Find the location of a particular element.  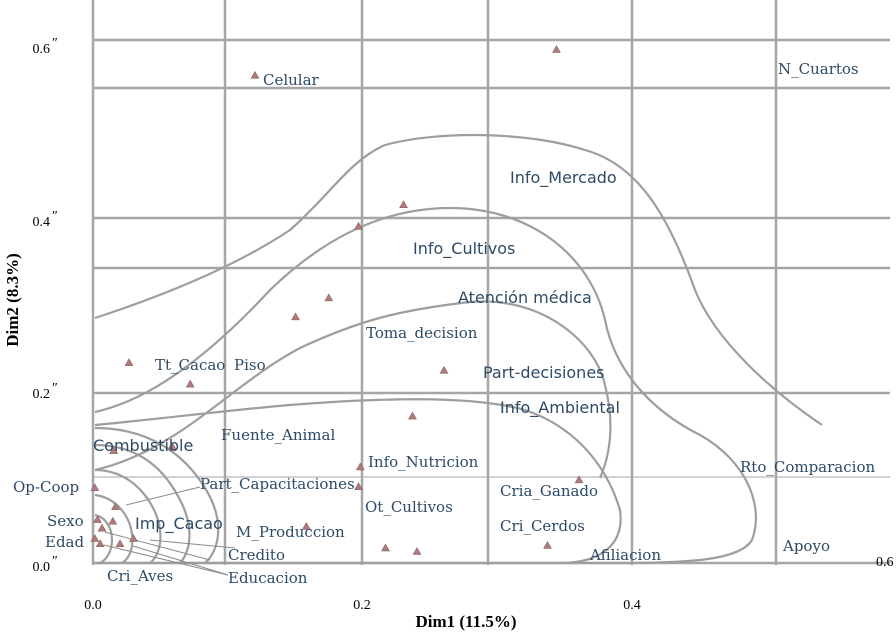

point-label: Info_Cultivos is located at coordinates (464, 249).